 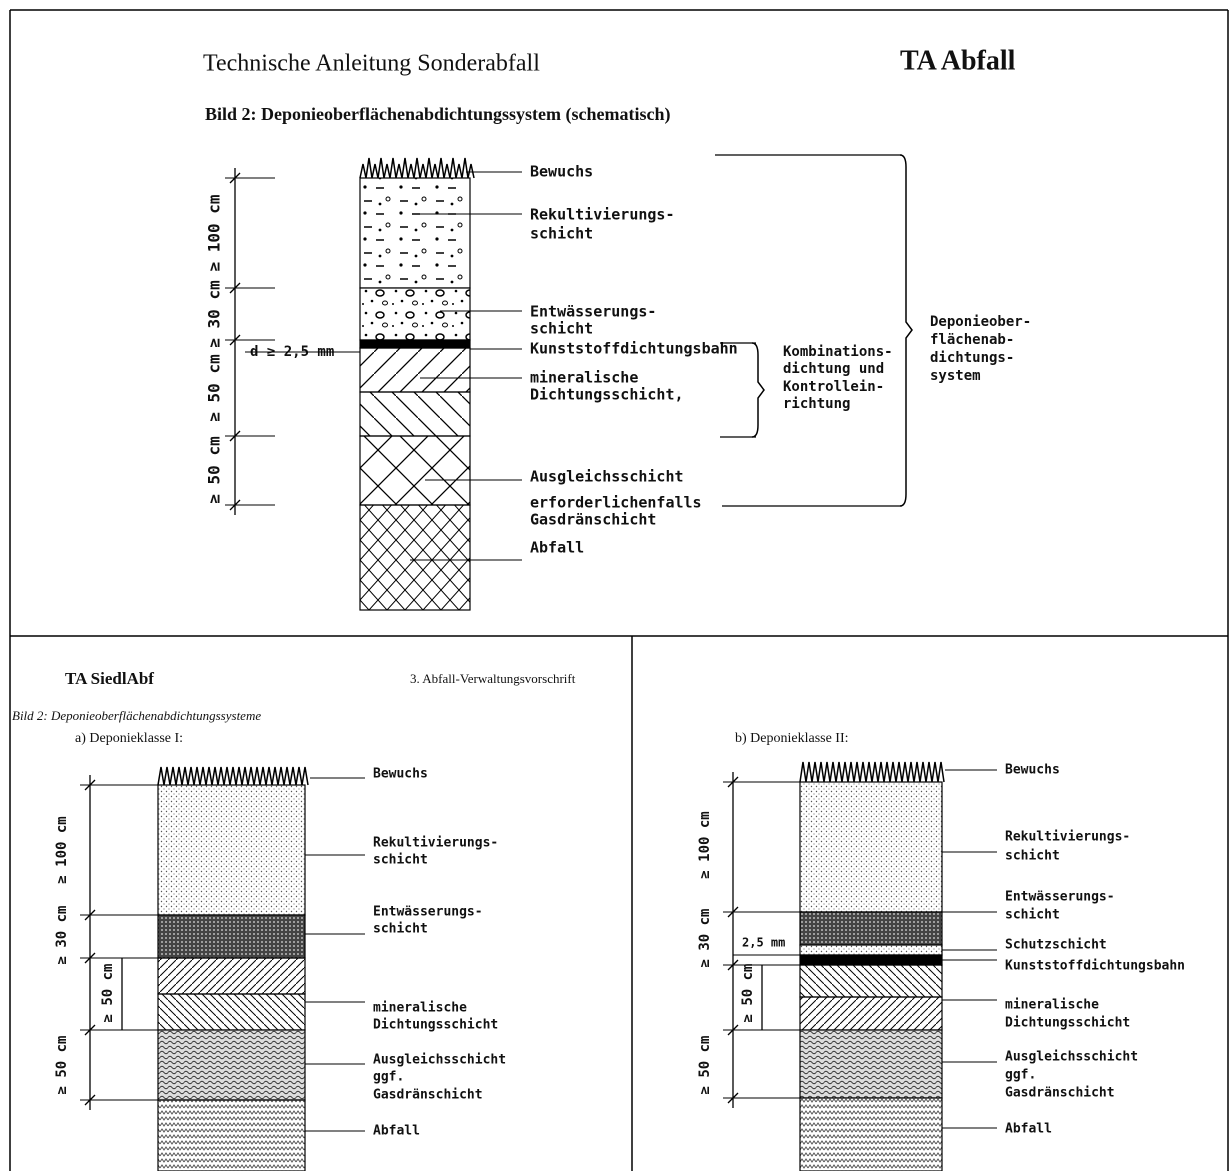 What do you see at coordinates (833, 387) in the screenshot?
I see `bracket-label: Kontrollein-` at bounding box center [833, 387].